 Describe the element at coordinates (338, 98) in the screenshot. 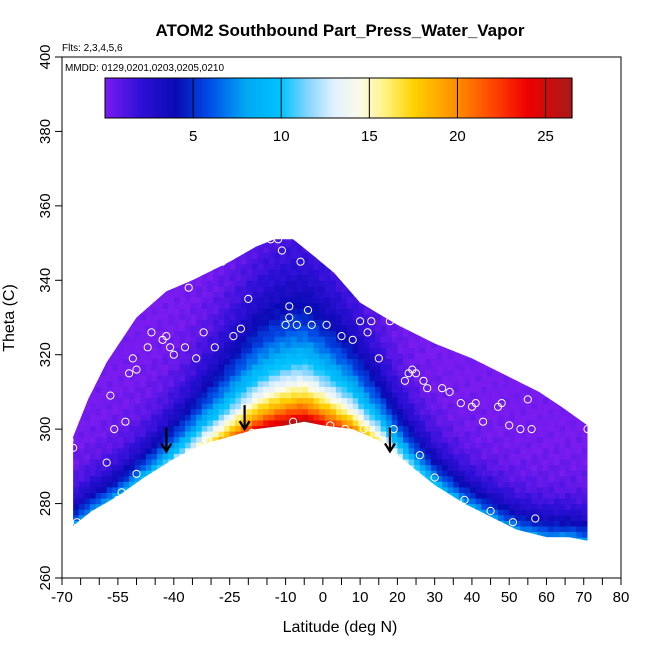

I see `colorbar-frame` at that location.